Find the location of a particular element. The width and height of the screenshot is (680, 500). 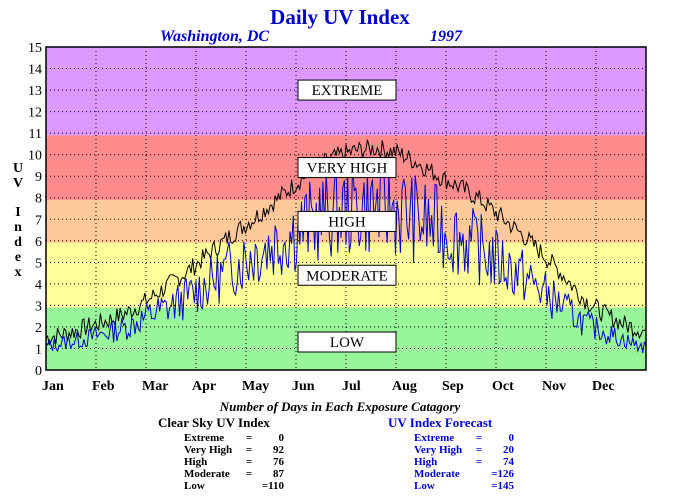

forecast-row-value: 0 is located at coordinates (511, 438).